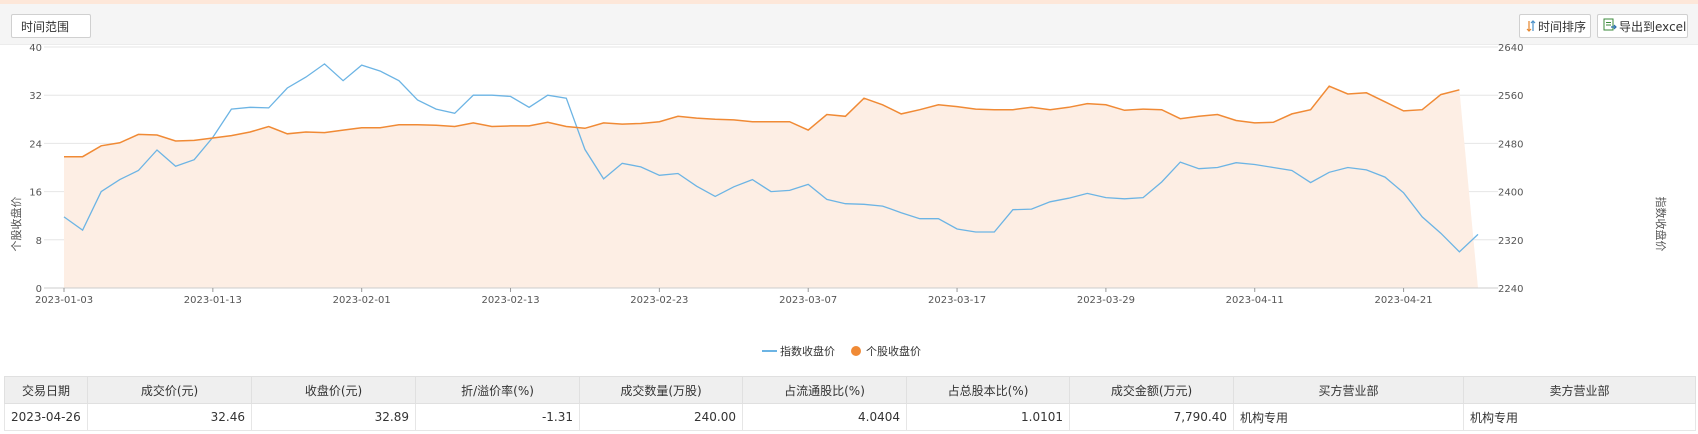 The height and width of the screenshot is (434, 1698). I want to click on cell-buyer: 机构专用, so click(1348, 417).